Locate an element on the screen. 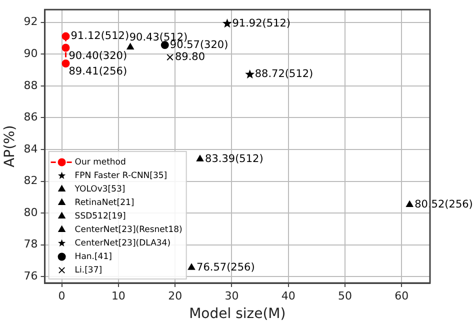  x-tick-label: 50 is located at coordinates (345, 295).